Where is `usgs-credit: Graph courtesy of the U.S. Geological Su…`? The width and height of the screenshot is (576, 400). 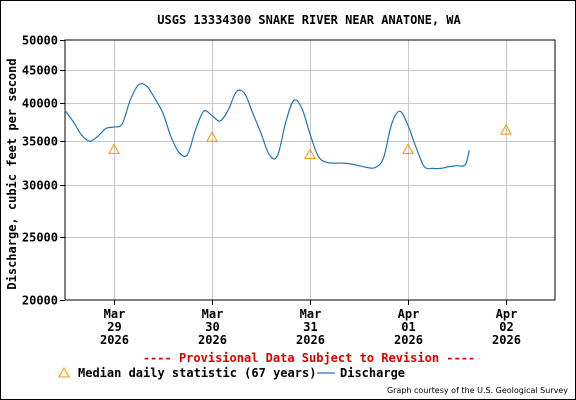 usgs-credit: Graph courtesy of the U.S. Geological Su… is located at coordinates (477, 390).